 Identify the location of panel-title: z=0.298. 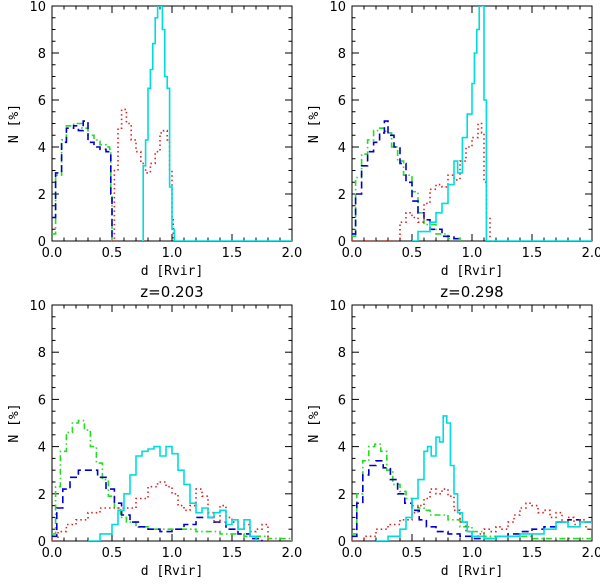
(471, 292).